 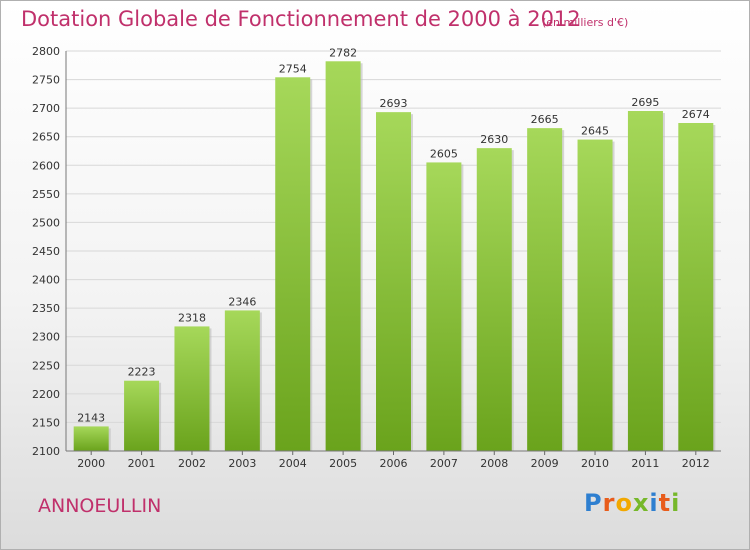 I want to click on x-tick-label: 2004, so click(x=293, y=463).